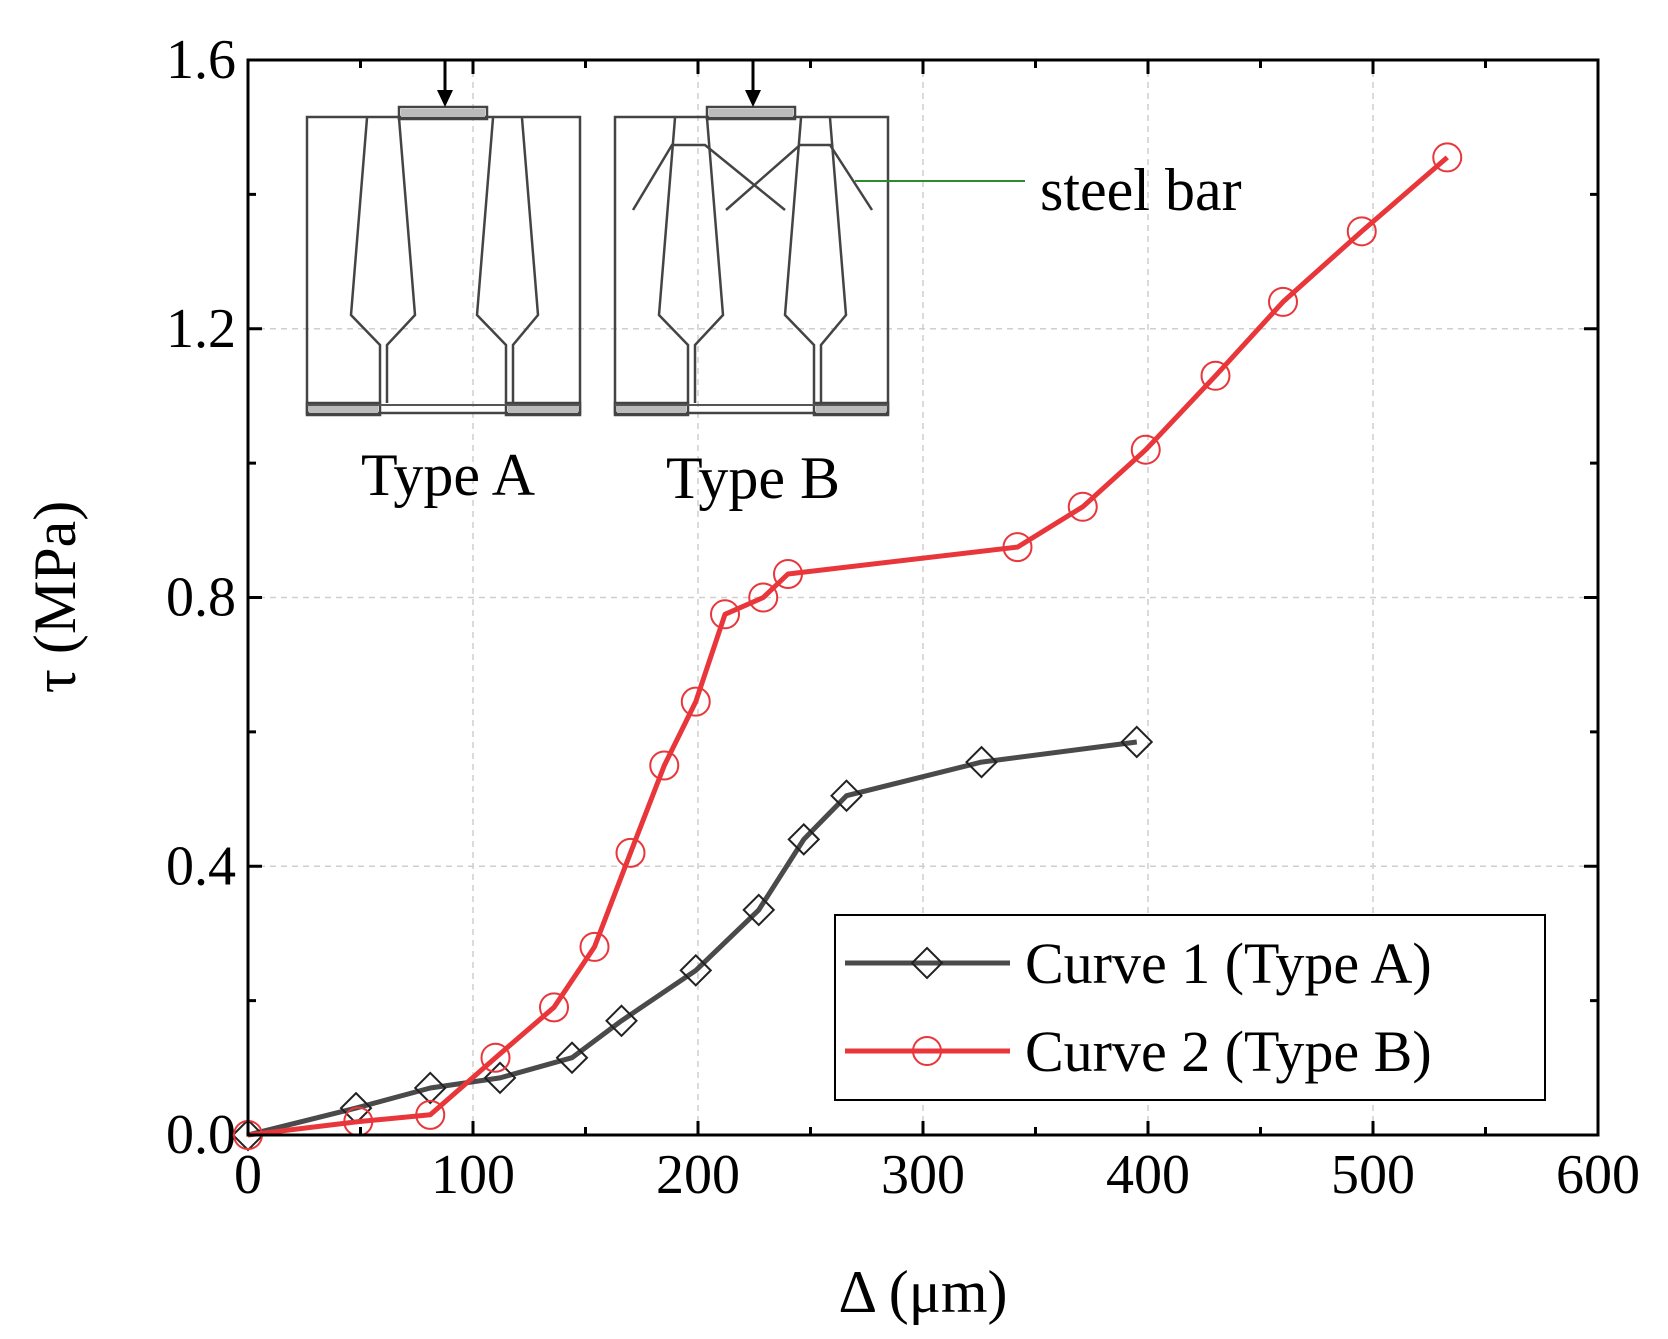 Image resolution: width=1668 pixels, height=1339 pixels. I want to click on x-axis-label: Δ (μm), so click(922, 1292).